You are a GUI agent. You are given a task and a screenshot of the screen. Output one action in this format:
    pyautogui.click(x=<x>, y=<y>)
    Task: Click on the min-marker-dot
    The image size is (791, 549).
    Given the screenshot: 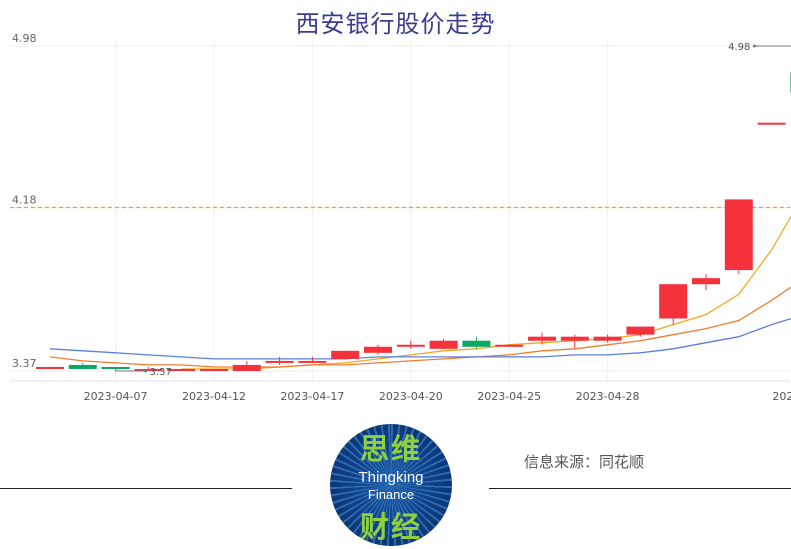 What is the action you would take?
    pyautogui.click(x=146, y=371)
    